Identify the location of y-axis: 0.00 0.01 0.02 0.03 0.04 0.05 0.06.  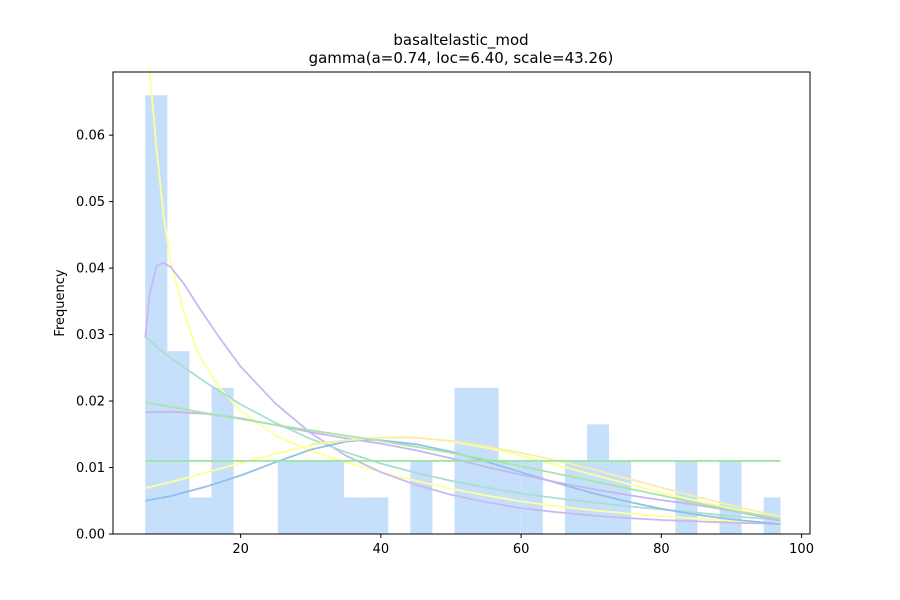
(94, 336).